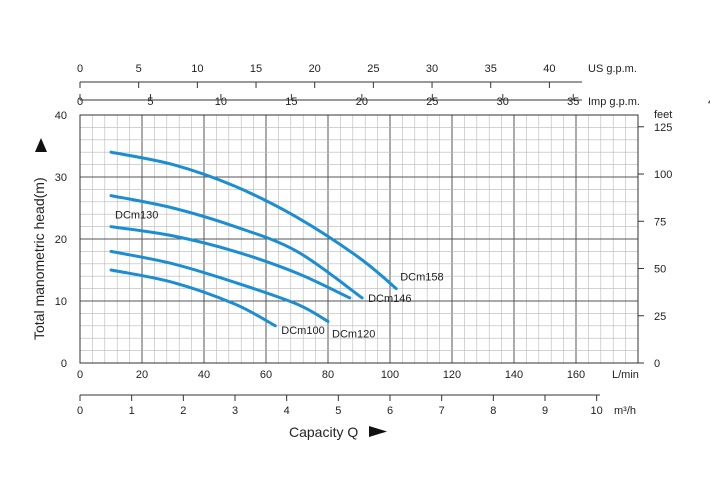  Describe the element at coordinates (353, 334) in the screenshot. I see `series-label-dcm120: DCm120` at that location.